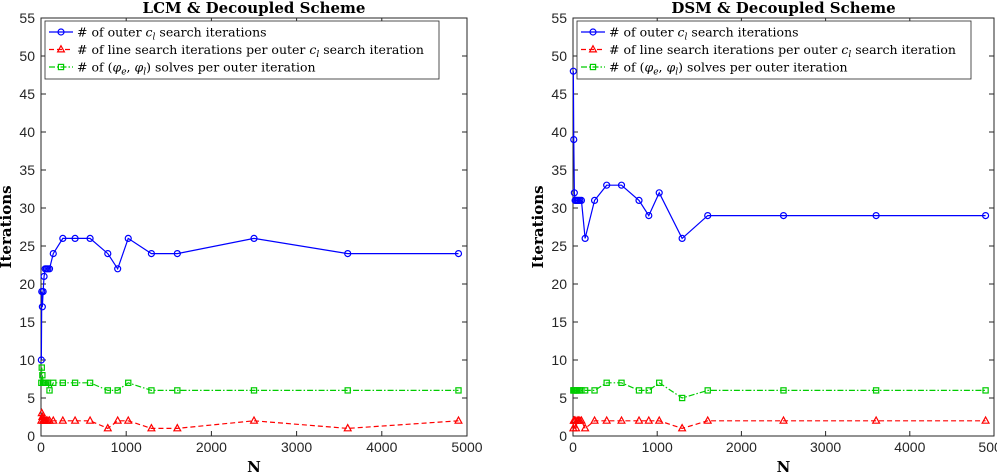 This screenshot has height=476, width=997. What do you see at coordinates (559, 170) in the screenshot?
I see `y-tick-label: 35` at bounding box center [559, 170].